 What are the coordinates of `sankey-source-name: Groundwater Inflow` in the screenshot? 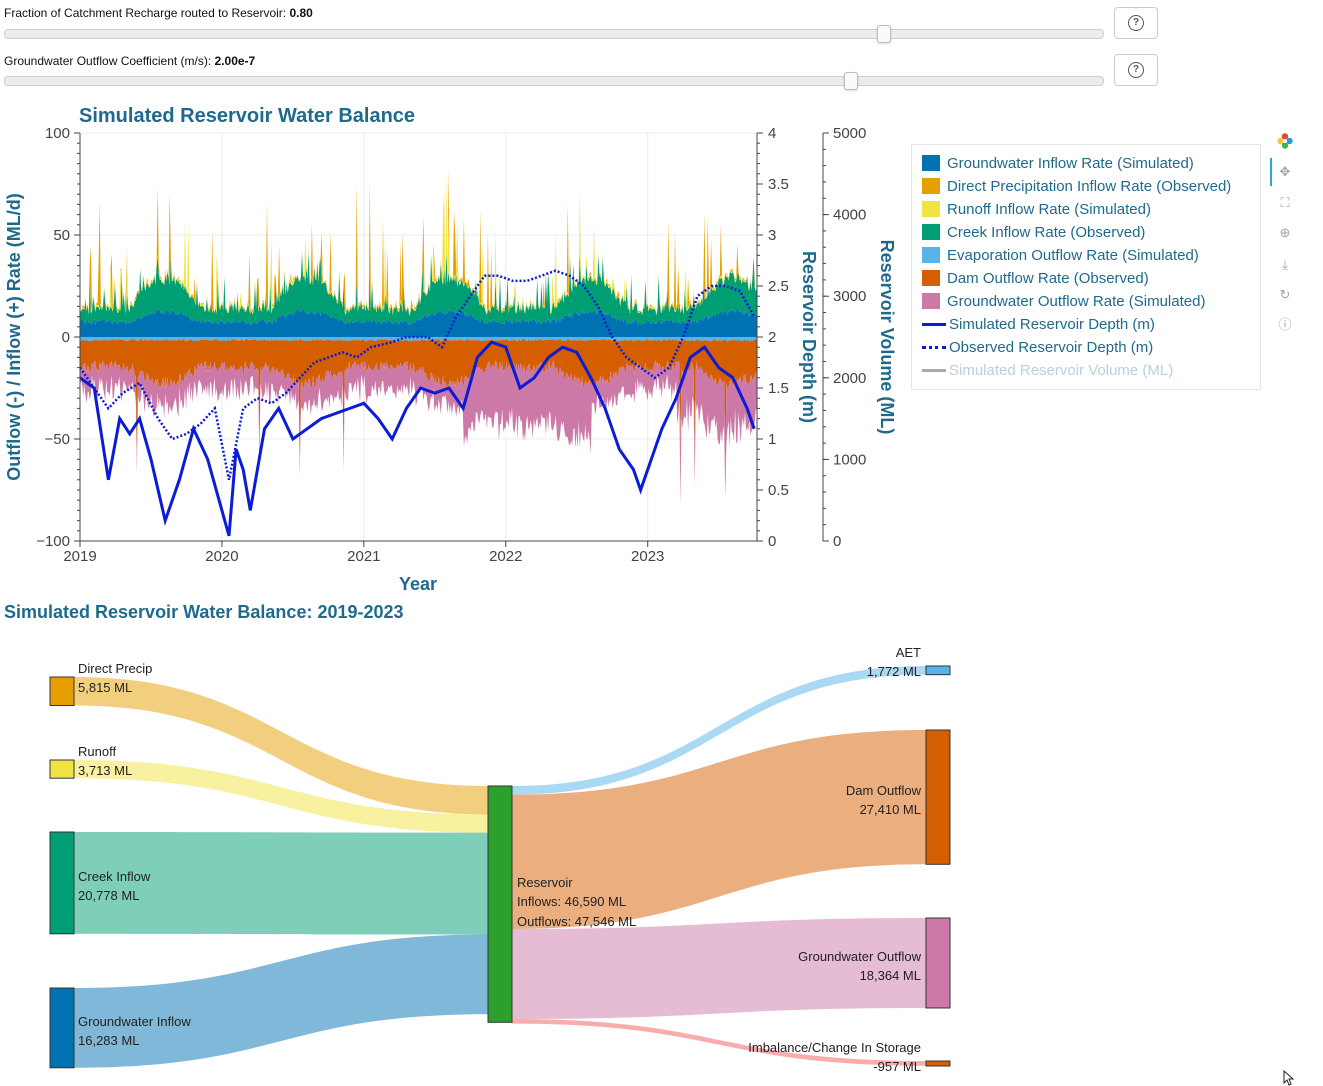 It's located at (134, 1021).